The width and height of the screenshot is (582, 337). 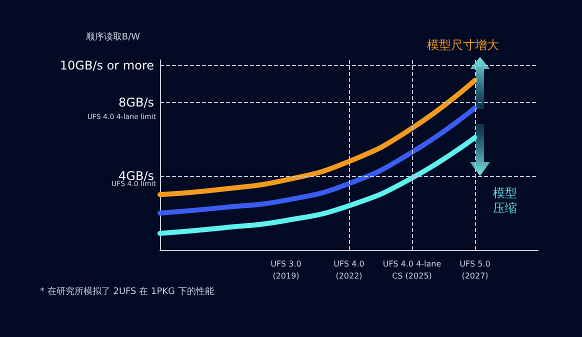 I want to click on y-axis-title: 顺序读取B/W, so click(x=113, y=37).